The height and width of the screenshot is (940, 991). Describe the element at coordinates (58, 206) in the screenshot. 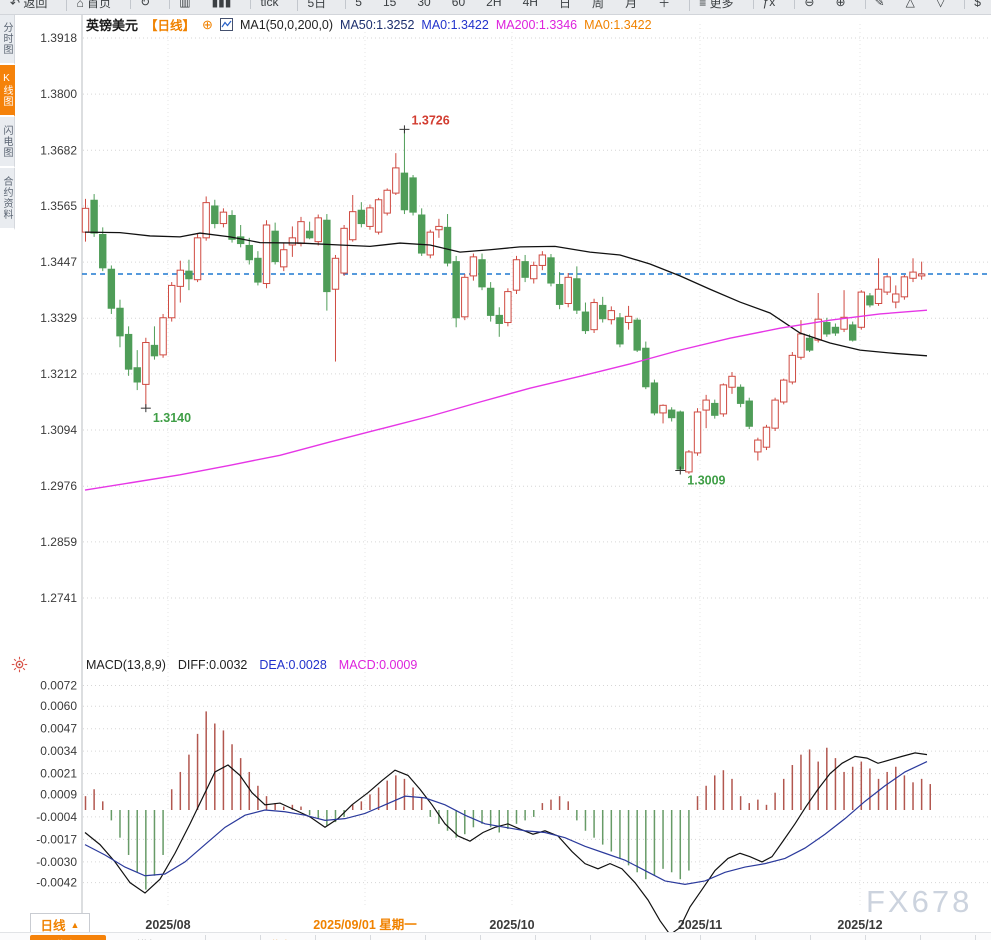

I see `svg-text: 1.3565` at that location.